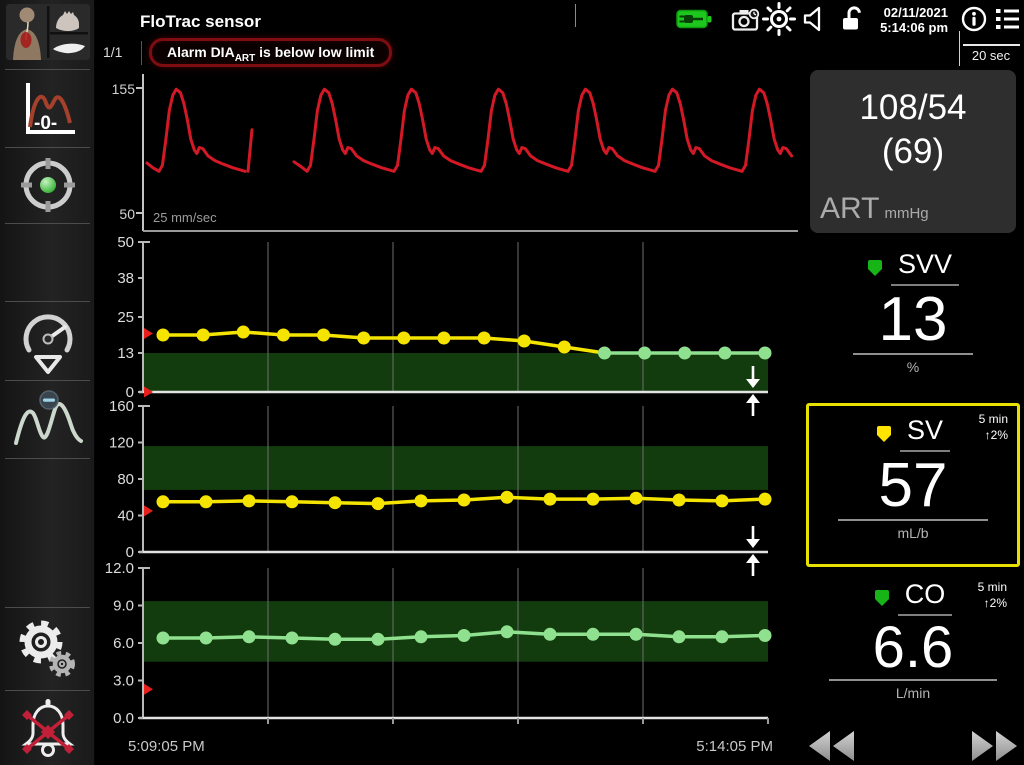  I want to click on co-interval: 5 min ↑2%, so click(992, 595).